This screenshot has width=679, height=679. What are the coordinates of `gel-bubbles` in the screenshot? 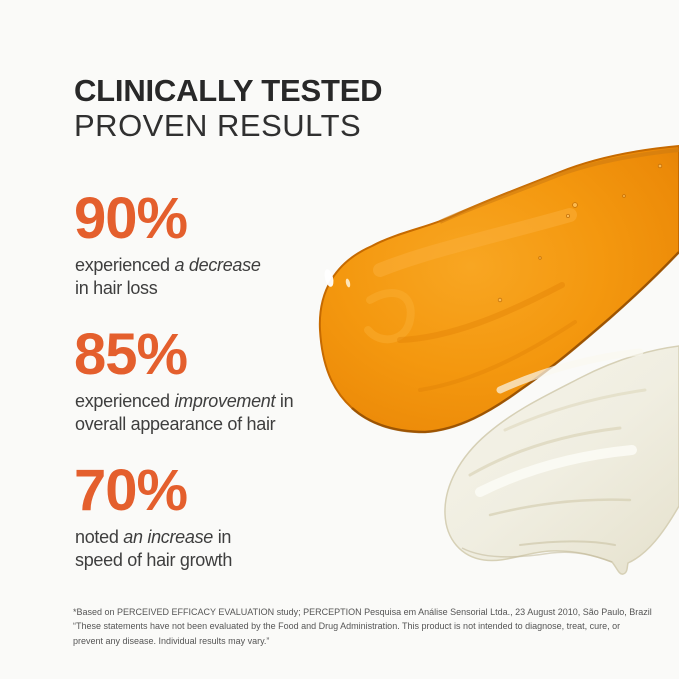 It's located at (580, 233).